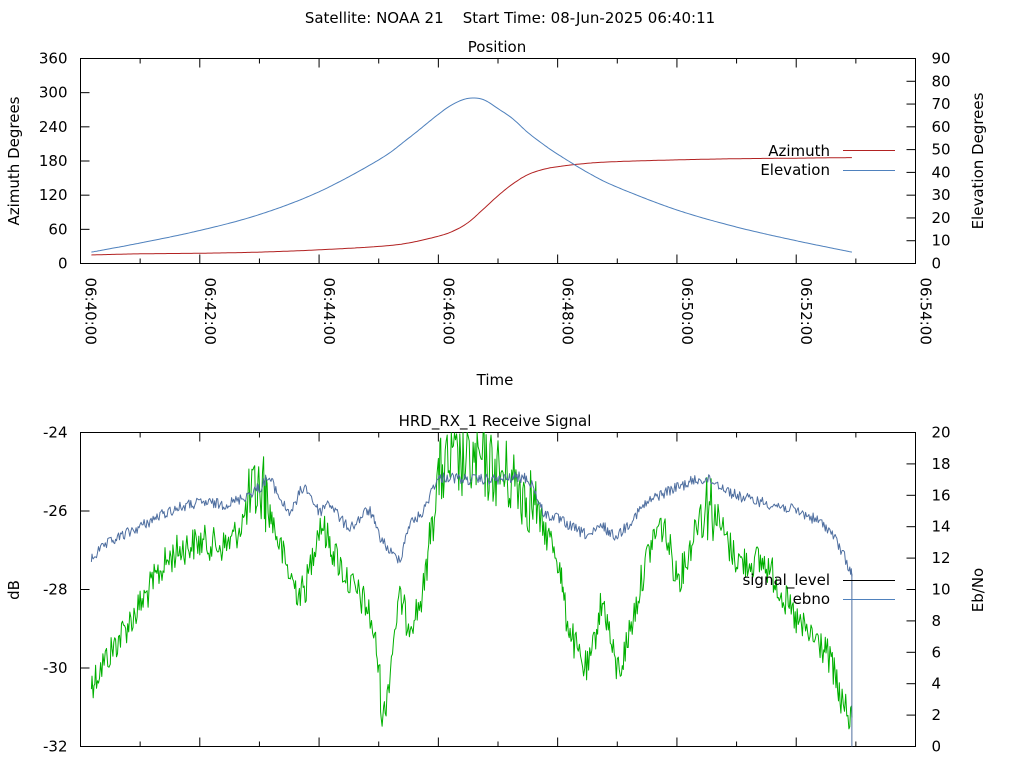  Describe the element at coordinates (55, 511) in the screenshot. I see `y-tick-label: -26` at that location.